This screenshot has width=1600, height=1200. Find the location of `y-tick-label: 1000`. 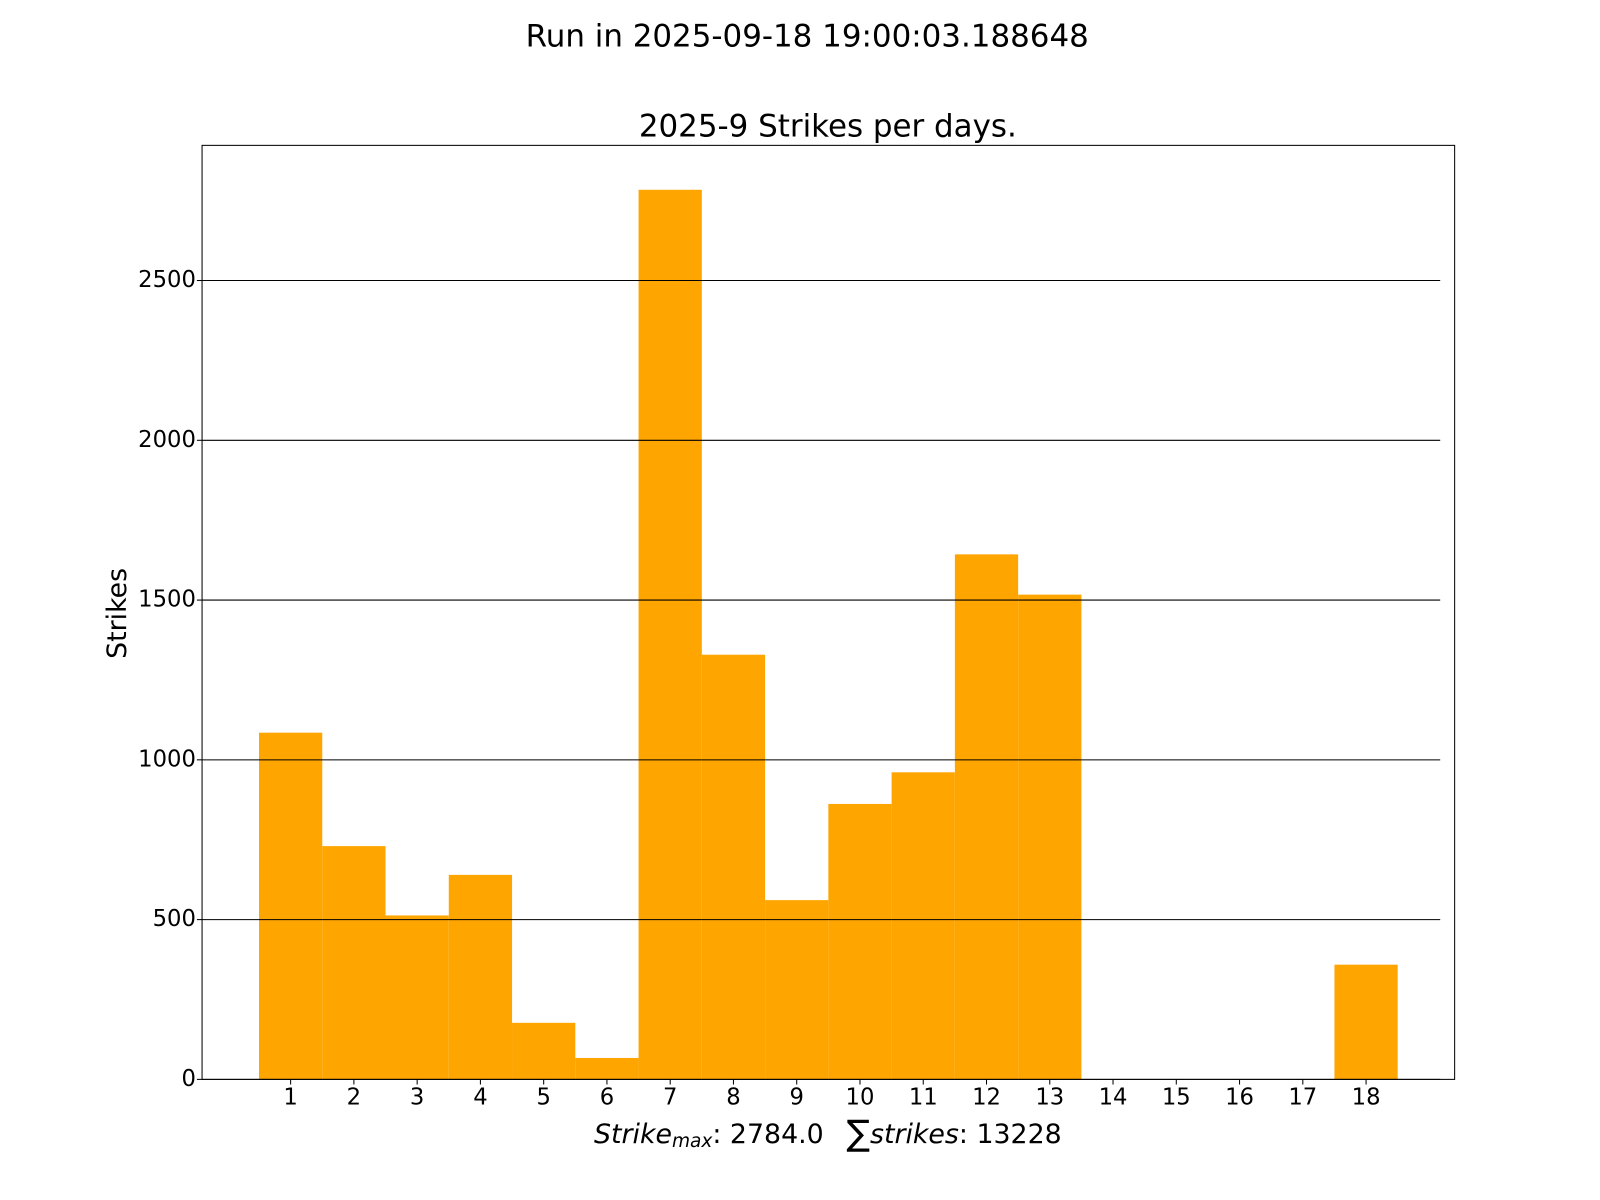

y-tick-label: 1000 is located at coordinates (167, 759).